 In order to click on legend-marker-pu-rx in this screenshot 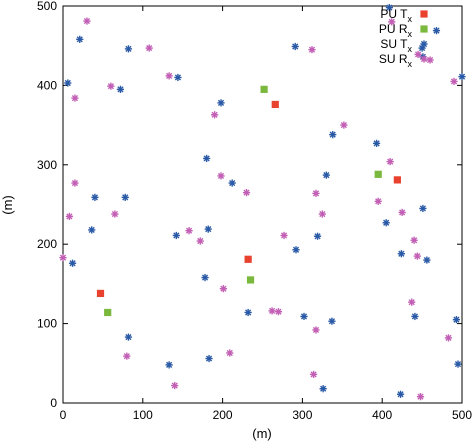, I will do `click(424, 29)`.